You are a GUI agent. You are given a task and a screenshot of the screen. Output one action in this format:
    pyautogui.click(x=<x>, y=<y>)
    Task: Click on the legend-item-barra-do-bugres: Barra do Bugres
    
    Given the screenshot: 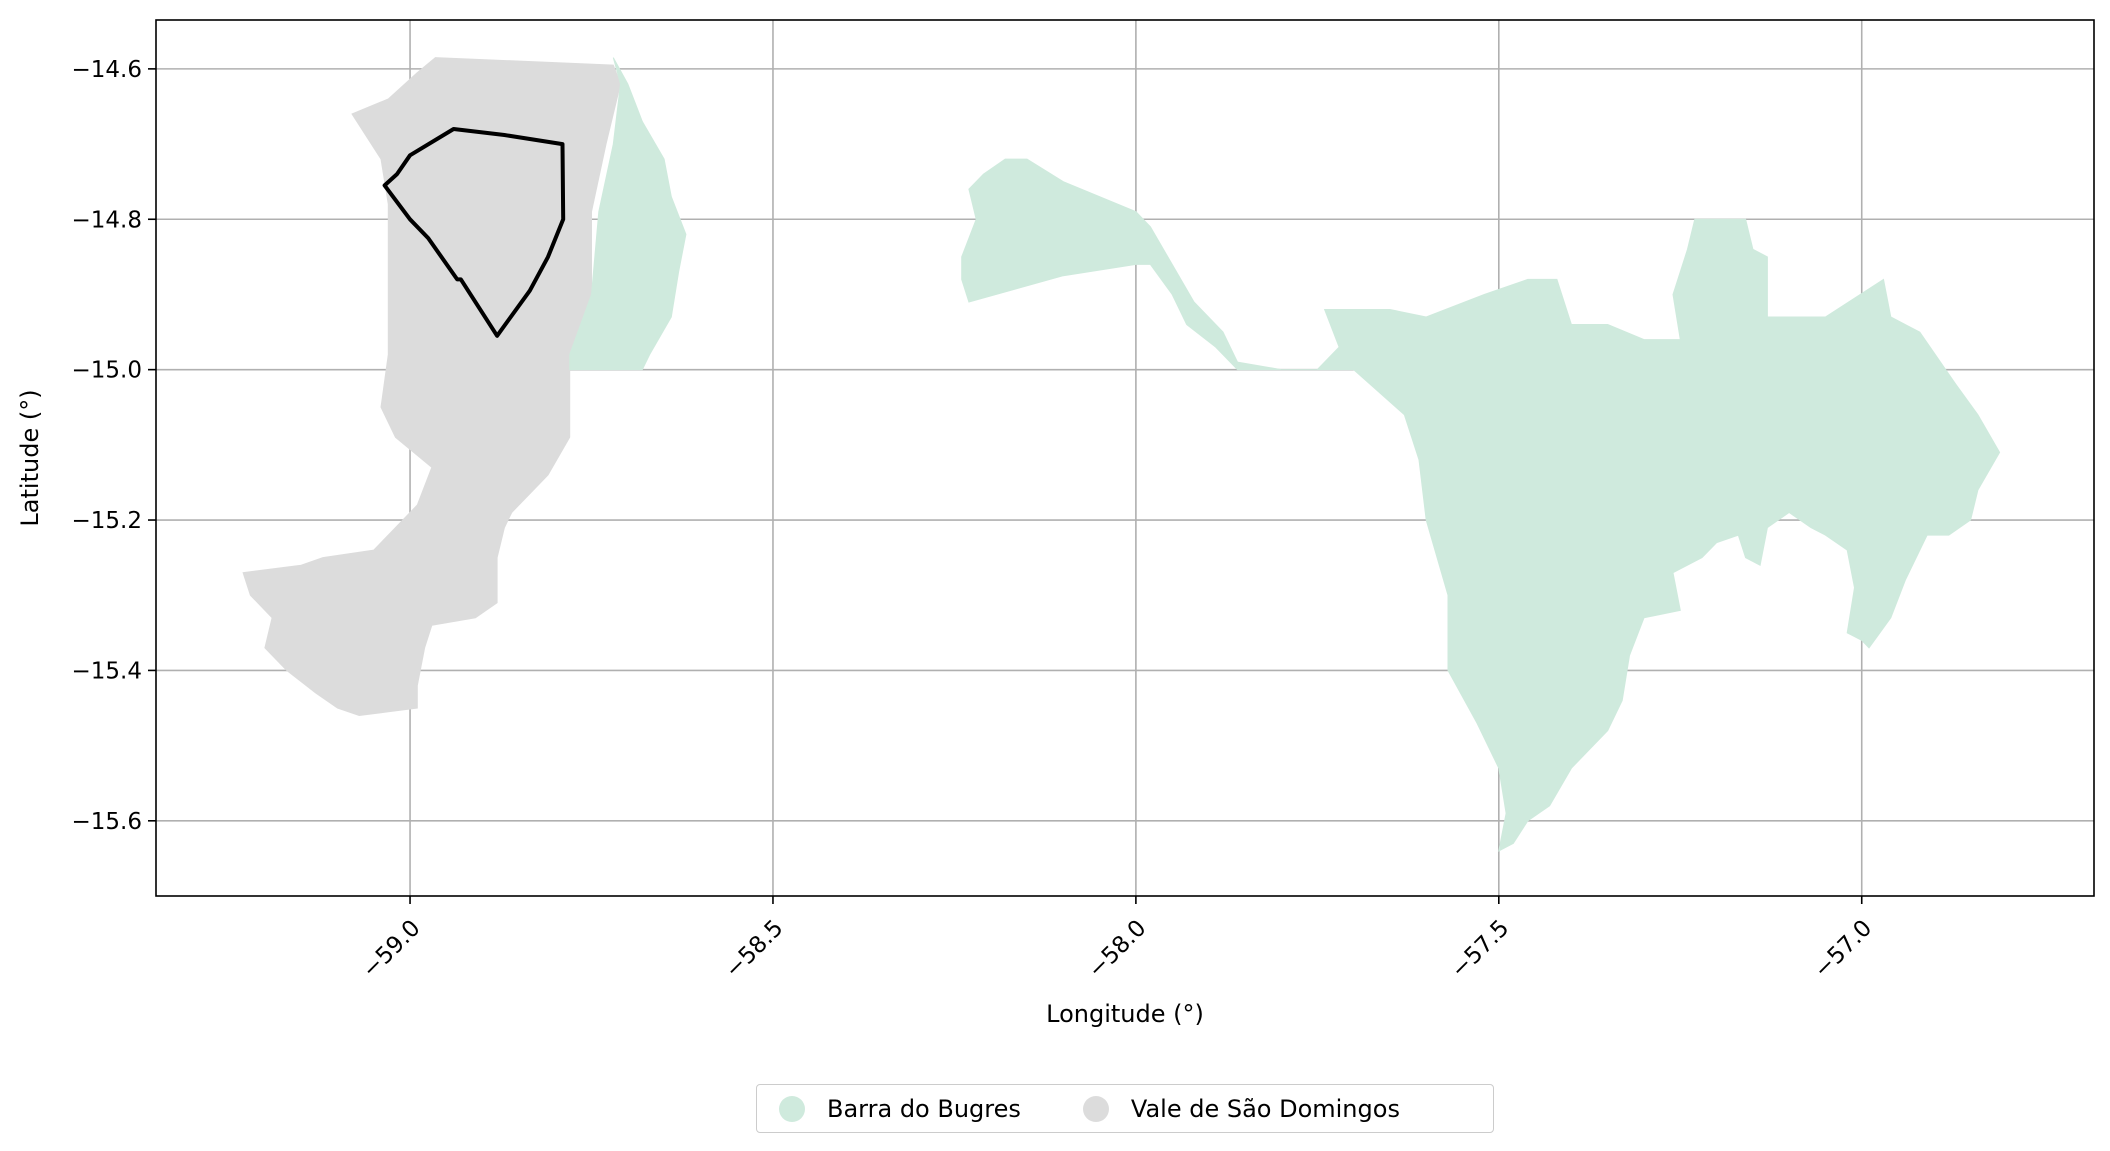 What is the action you would take?
    pyautogui.click(x=900, y=1109)
    